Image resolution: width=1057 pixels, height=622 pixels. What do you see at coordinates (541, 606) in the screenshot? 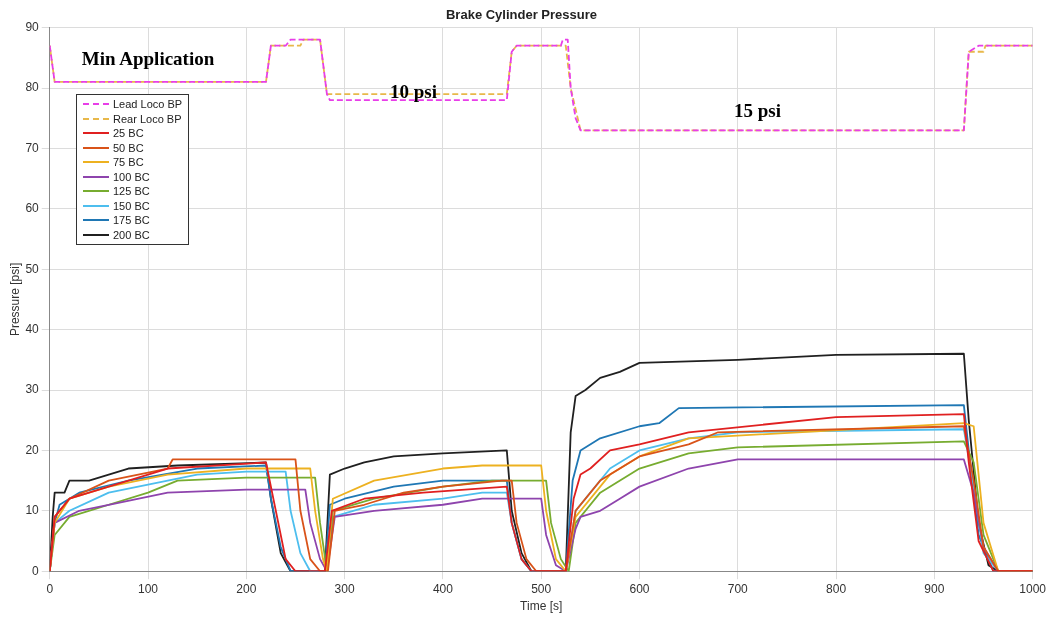
I see `x-axis-title: Time [s]` at bounding box center [541, 606].